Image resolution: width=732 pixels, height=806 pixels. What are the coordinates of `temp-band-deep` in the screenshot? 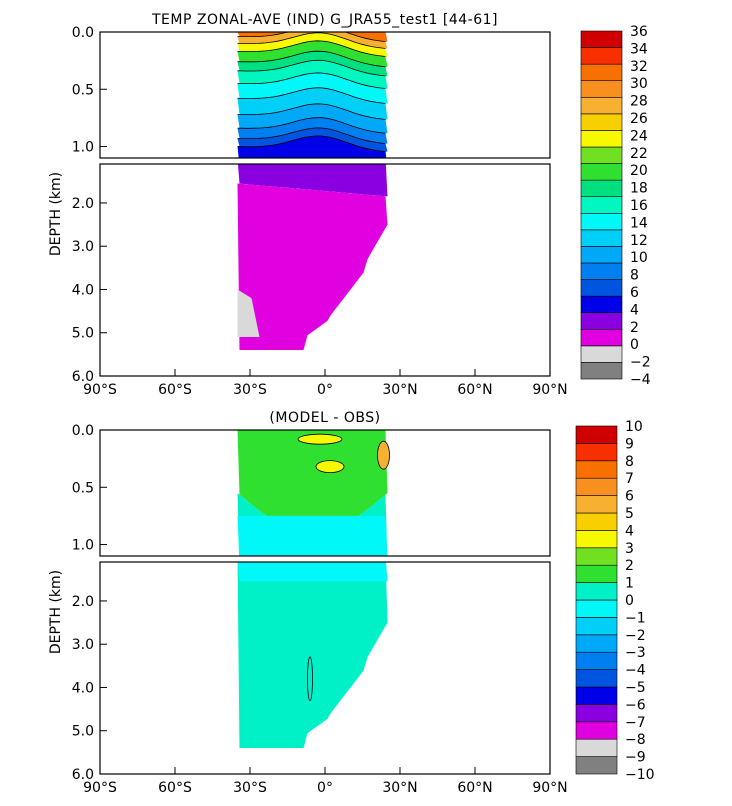 It's located at (312, 266).